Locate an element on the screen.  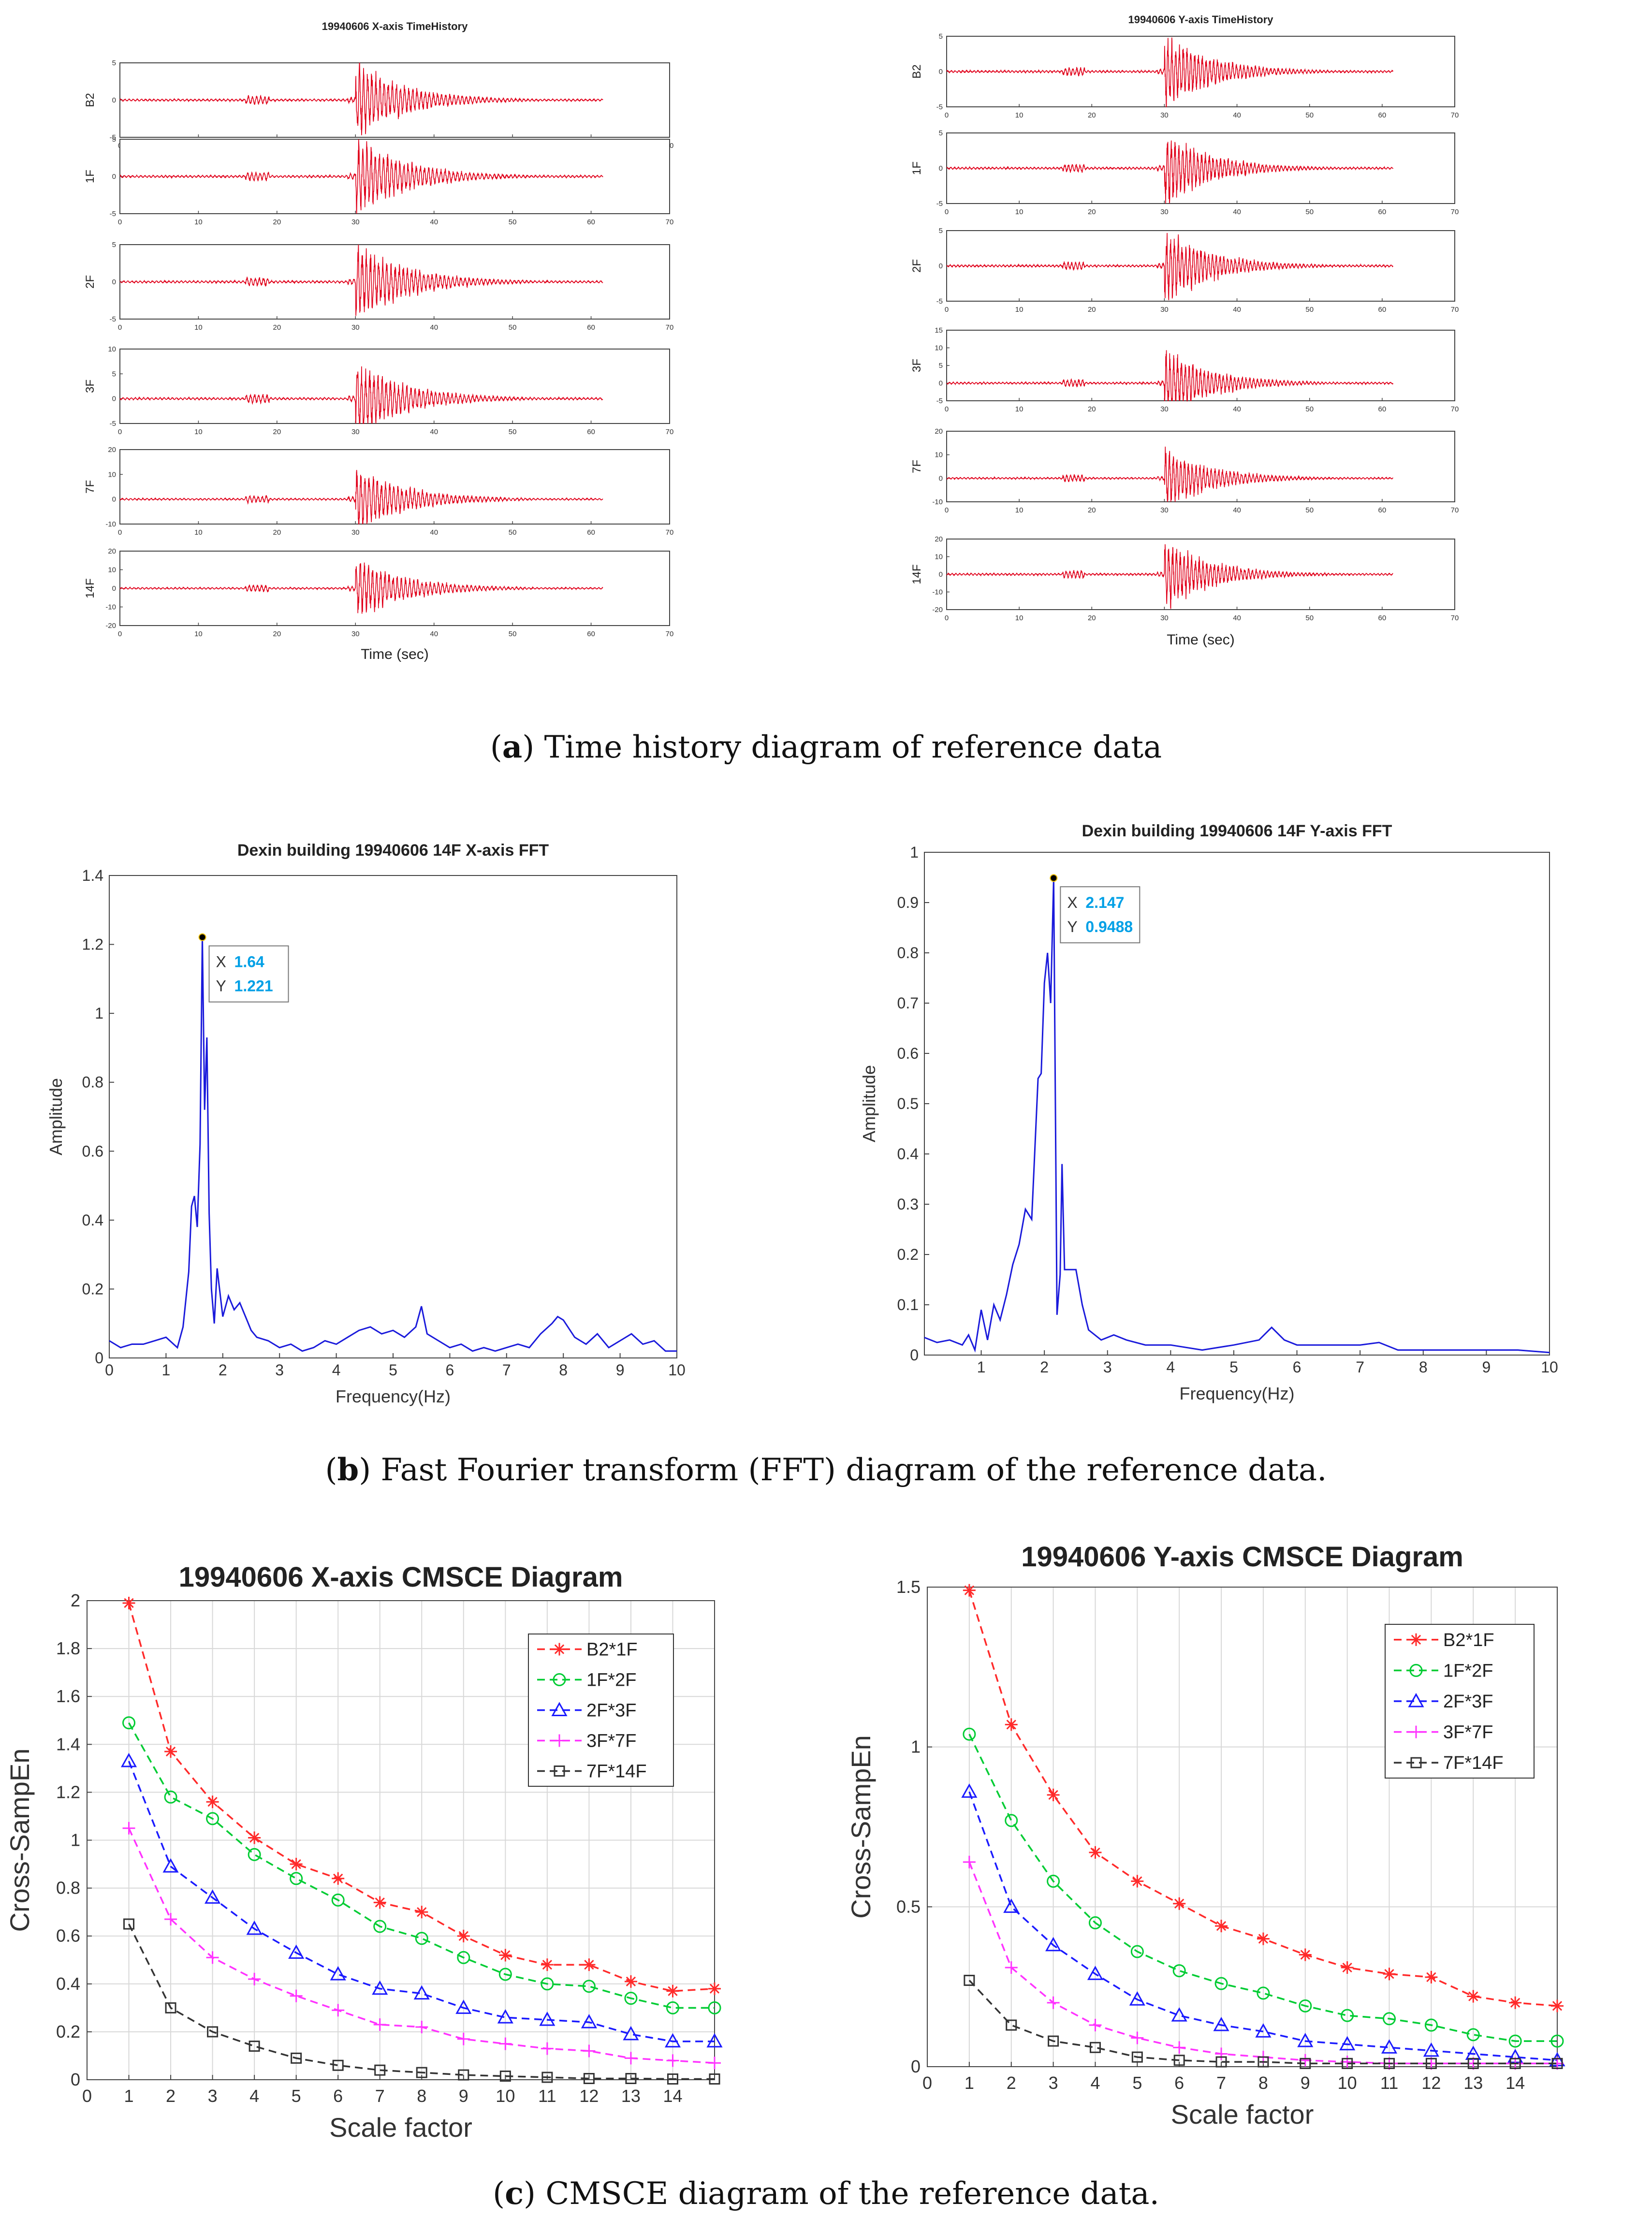
fft_y-datatip-y-label: Y is located at coordinates (1072, 926).